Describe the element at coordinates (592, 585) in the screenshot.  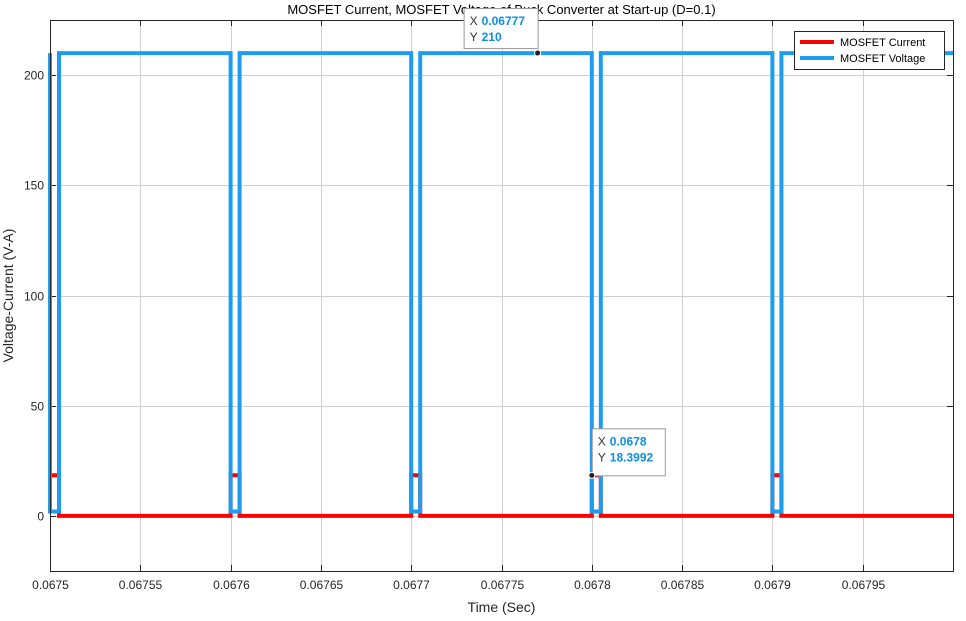
I see `x-tick-label: 0.0678` at that location.